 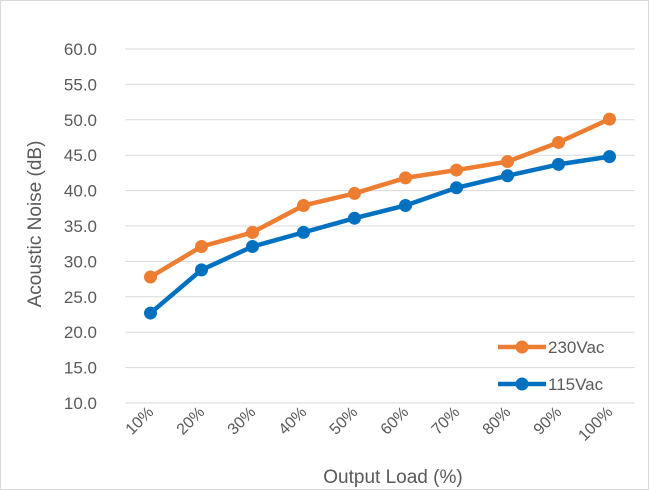 What do you see at coordinates (551, 366) in the screenshot?
I see `legend: 230Vac 115Vac` at bounding box center [551, 366].